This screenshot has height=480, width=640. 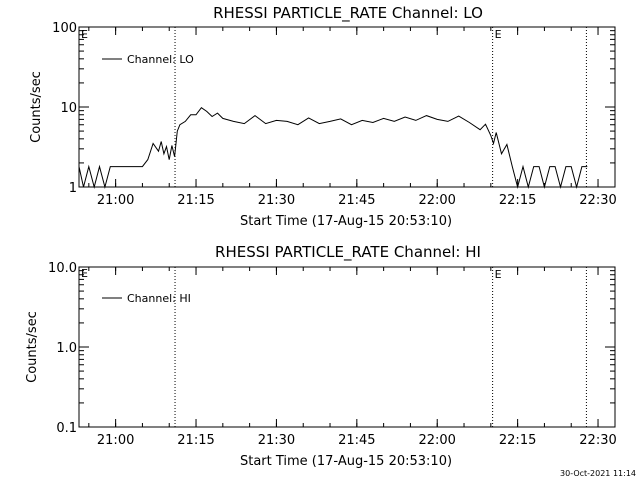 What do you see at coordinates (66, 348) in the screenshot?
I see `y-tick-label: 1.0` at bounding box center [66, 348].